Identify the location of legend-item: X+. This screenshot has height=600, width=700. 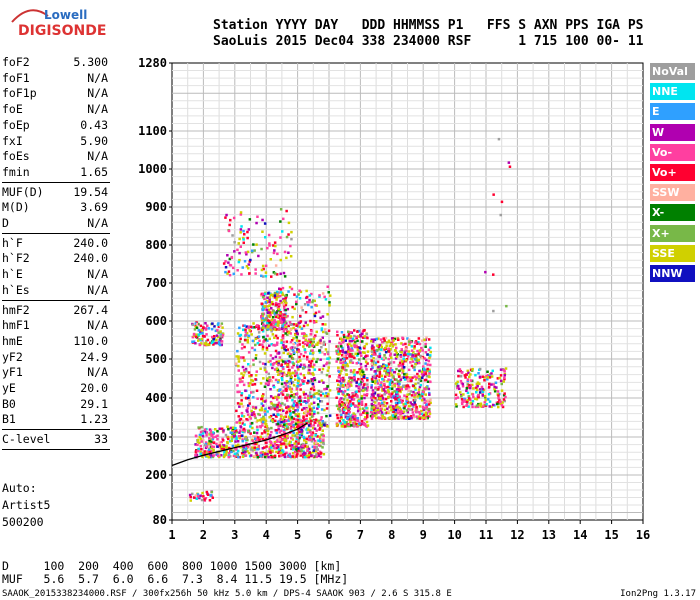
(672, 233).